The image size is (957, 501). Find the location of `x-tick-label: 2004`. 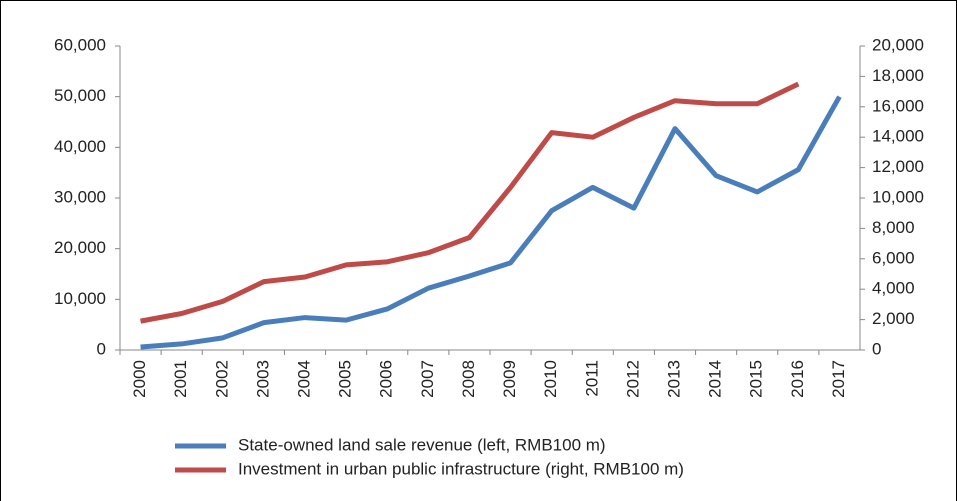

x-tick-label: 2004 is located at coordinates (303, 379).